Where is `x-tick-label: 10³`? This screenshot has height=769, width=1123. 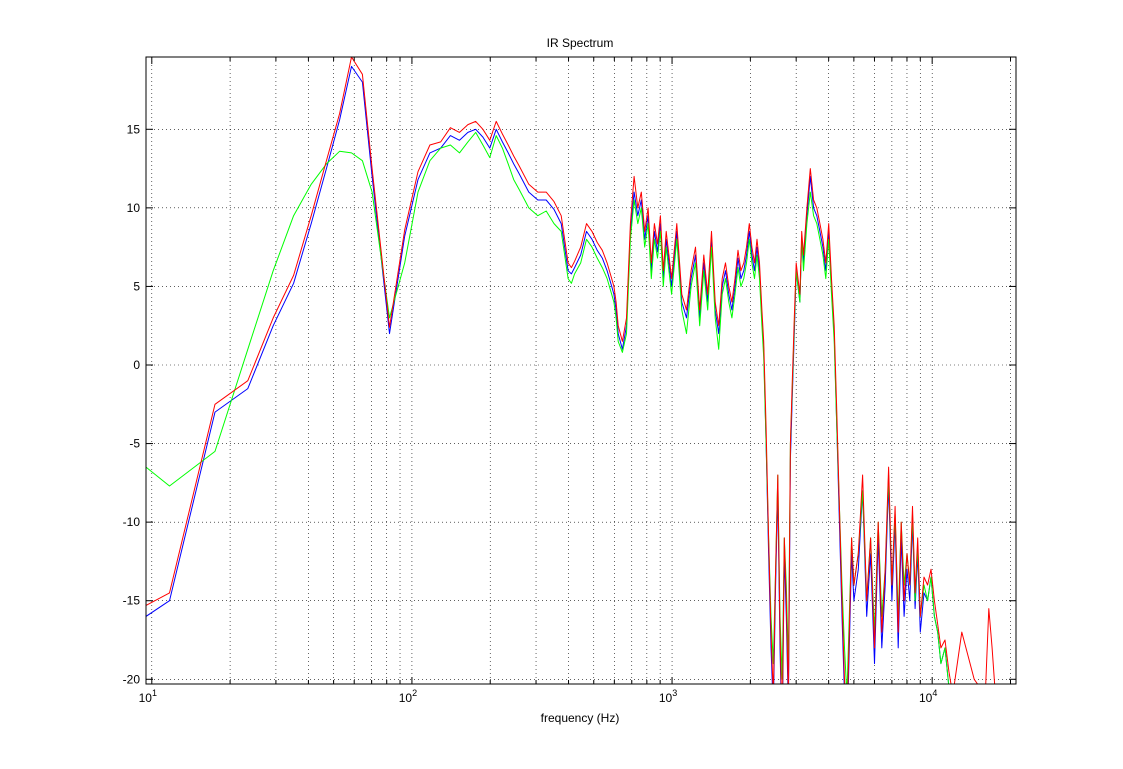
x-tick-label: 10³ is located at coordinates (668, 696).